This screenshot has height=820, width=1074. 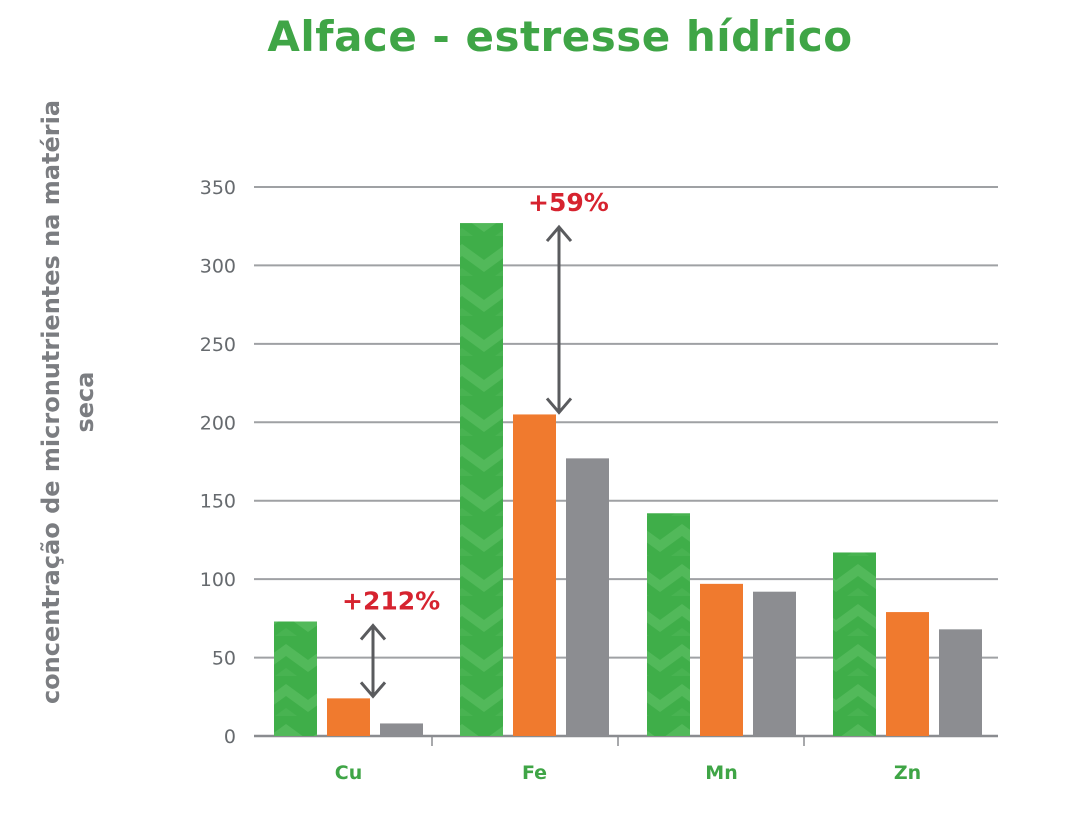 What do you see at coordinates (218, 188) in the screenshot?
I see `y-tick-label: 350` at bounding box center [218, 188].